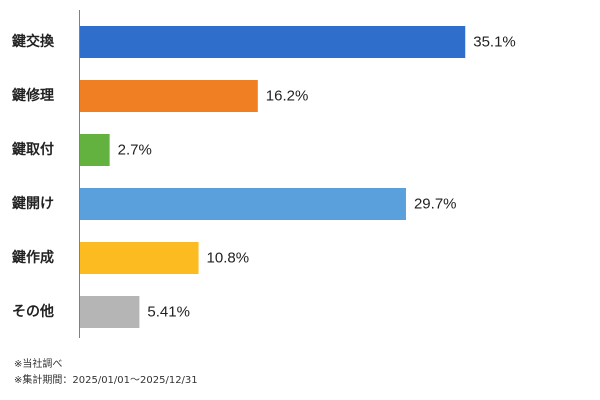  I want to click on chart-notes: ※当社調べ ※集計期間：2025/01/01～2025/12/31, so click(106, 373).